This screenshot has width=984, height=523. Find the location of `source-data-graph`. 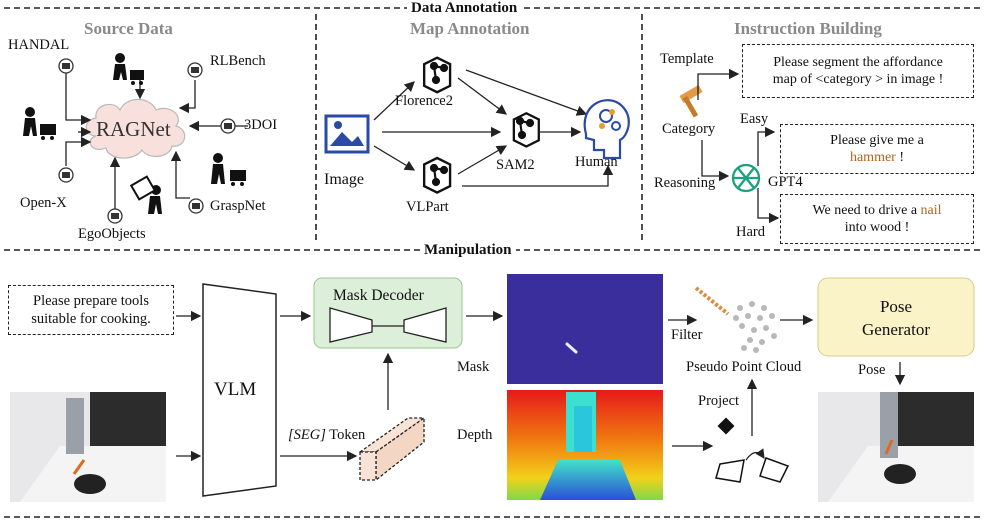

source-data-graph is located at coordinates (135, 138).